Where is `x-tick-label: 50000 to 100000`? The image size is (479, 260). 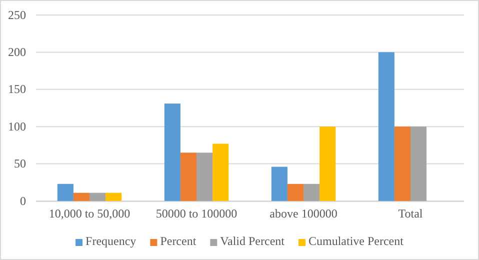 x-tick-label: 50000 to 100000 is located at coordinates (197, 213).